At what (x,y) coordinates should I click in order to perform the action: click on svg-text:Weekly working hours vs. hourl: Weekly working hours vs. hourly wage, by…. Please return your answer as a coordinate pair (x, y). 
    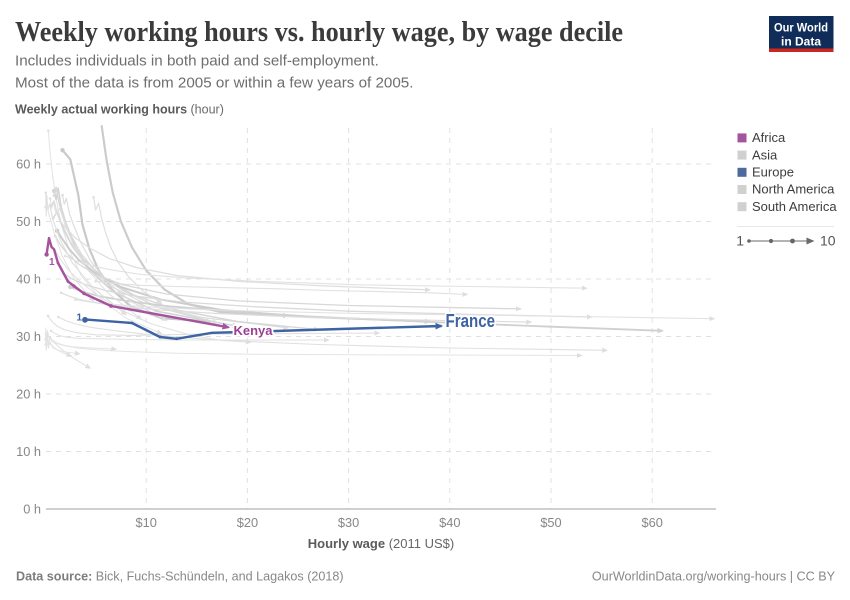
    Looking at the image, I should click on (319, 32).